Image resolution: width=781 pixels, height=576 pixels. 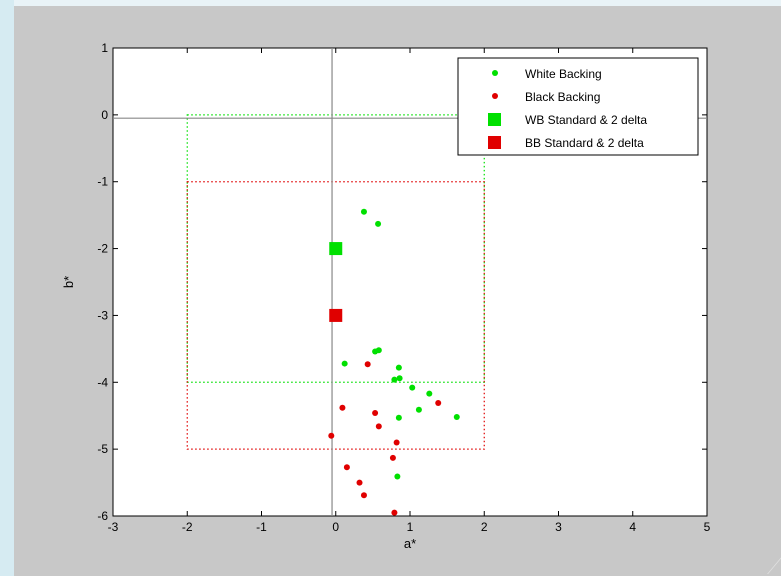 What do you see at coordinates (410, 543) in the screenshot?
I see `x-axis-label: a*` at bounding box center [410, 543].